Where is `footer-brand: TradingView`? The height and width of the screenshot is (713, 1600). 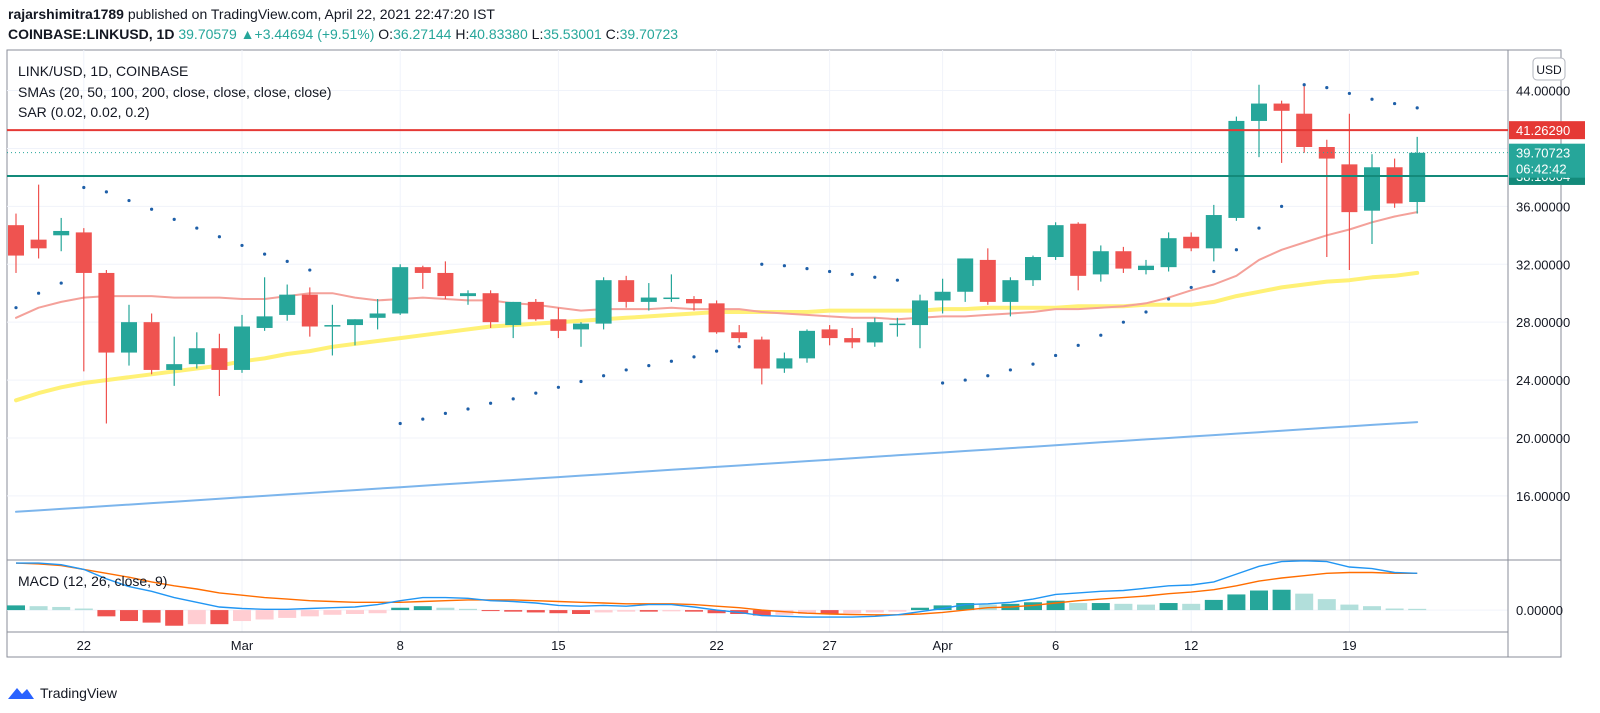
footer-brand: TradingView is located at coordinates (62, 693).